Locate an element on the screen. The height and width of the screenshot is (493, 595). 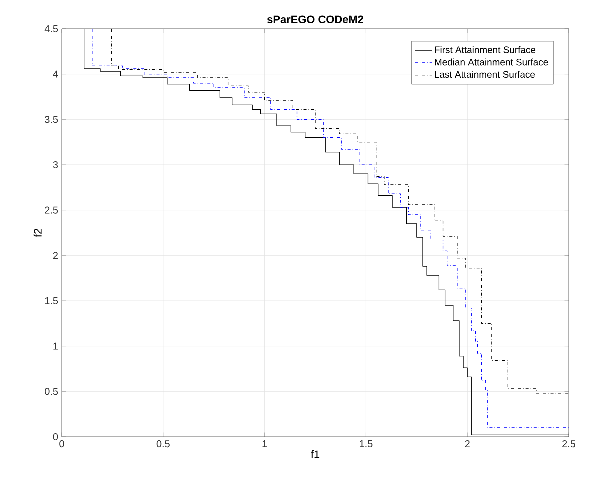
y-tick-label: 4.5 is located at coordinates (51, 29).